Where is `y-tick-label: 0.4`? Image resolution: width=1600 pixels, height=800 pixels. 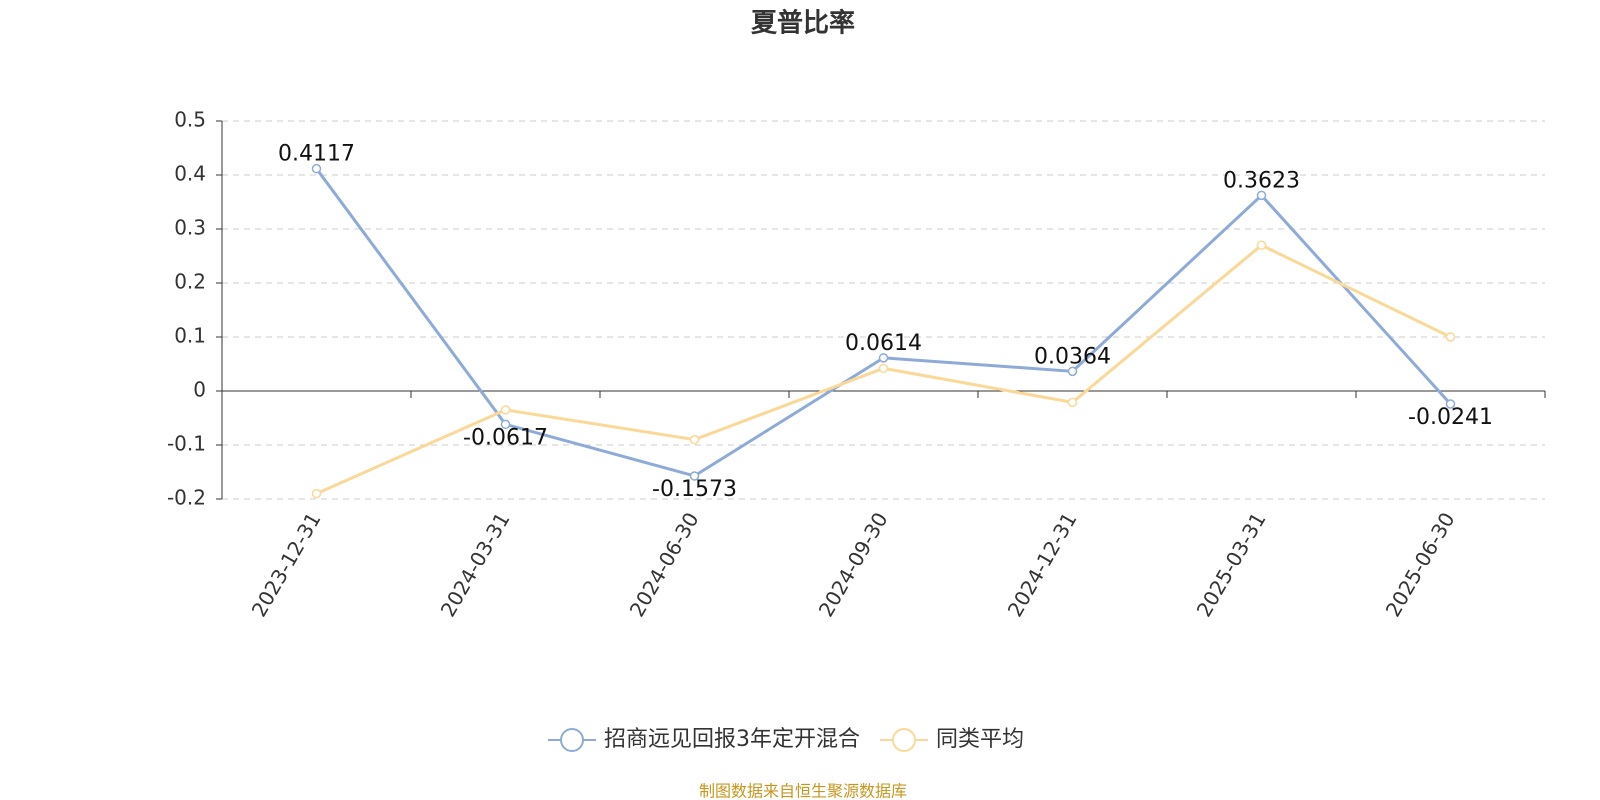
y-tick-label: 0.4 is located at coordinates (190, 174).